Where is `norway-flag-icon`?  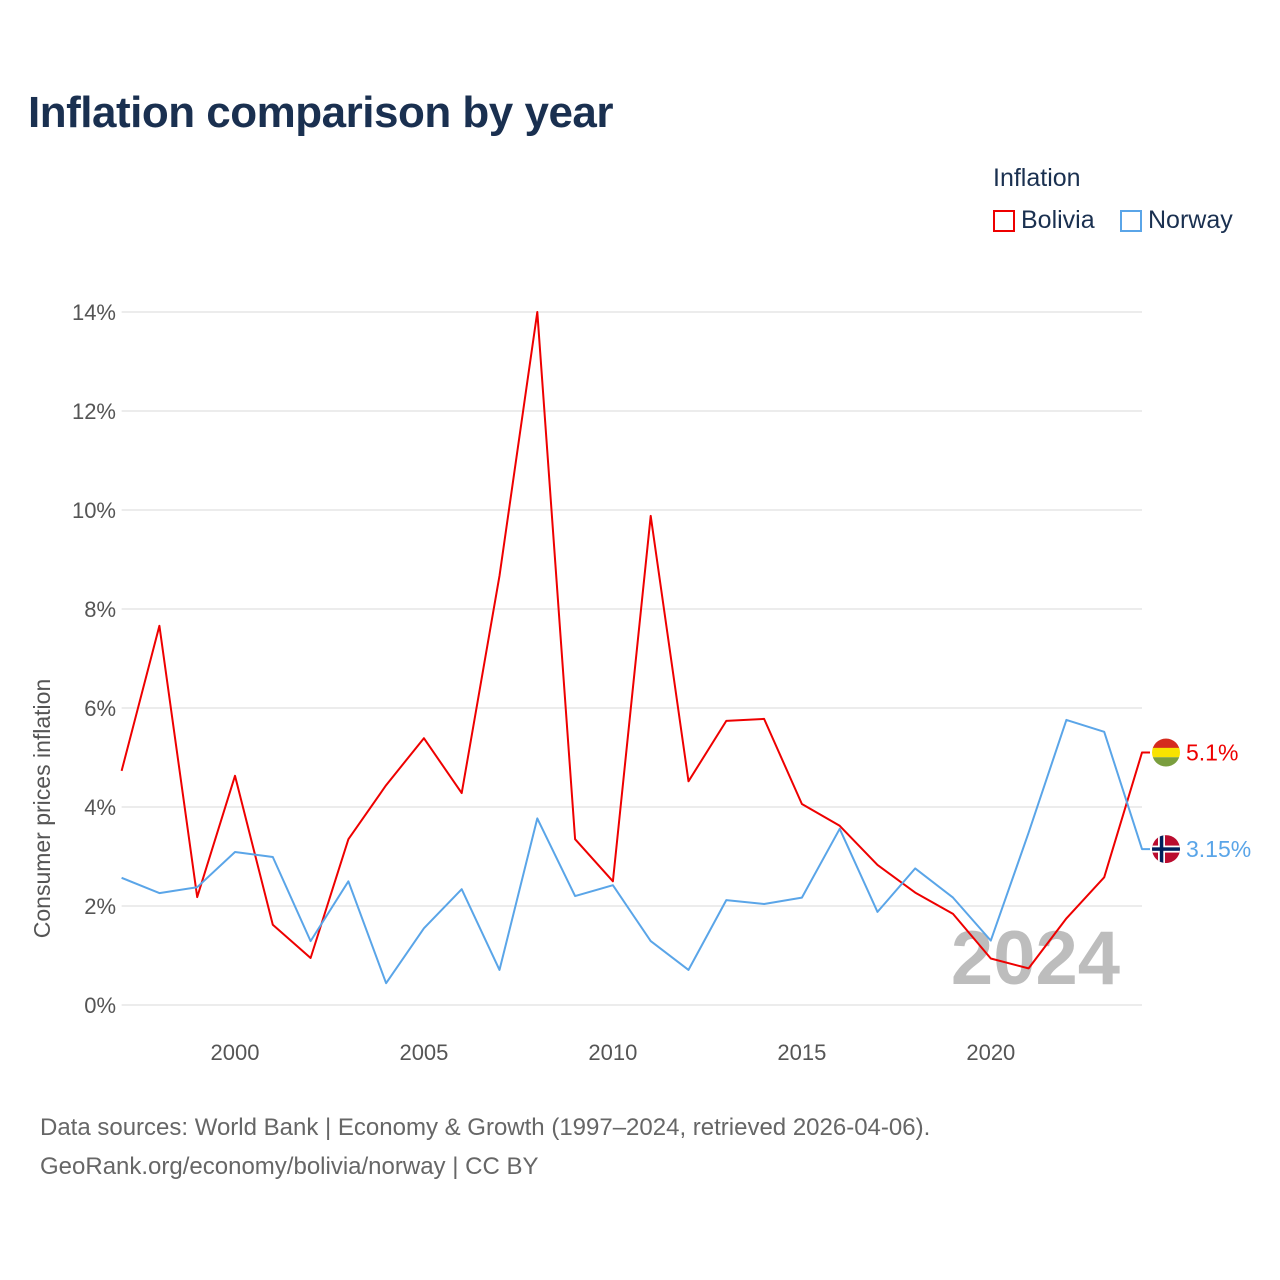 norway-flag-icon is located at coordinates (1166, 849).